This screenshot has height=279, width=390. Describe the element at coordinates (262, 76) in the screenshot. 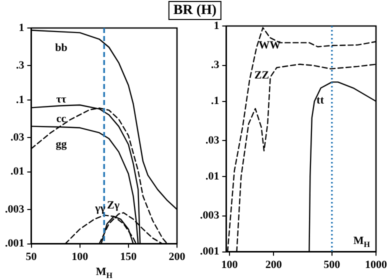

I see `series-label: ZZ` at that location.